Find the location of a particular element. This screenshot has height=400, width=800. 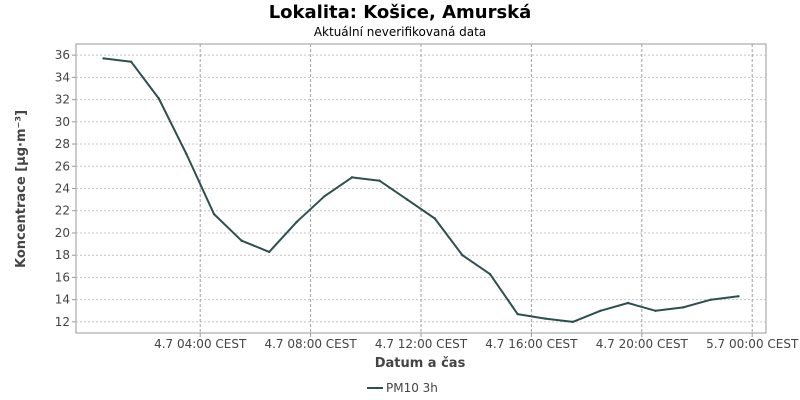

y-tick-label: 14 is located at coordinates (62, 300).